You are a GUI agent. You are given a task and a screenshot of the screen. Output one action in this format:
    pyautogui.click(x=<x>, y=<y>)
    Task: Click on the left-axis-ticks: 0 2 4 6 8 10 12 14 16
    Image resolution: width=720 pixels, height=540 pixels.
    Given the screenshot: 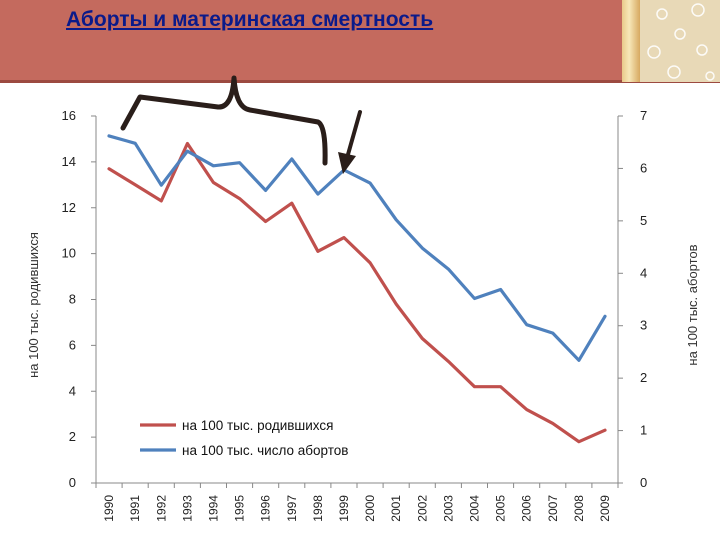 What is the action you would take?
    pyautogui.click(x=79, y=299)
    